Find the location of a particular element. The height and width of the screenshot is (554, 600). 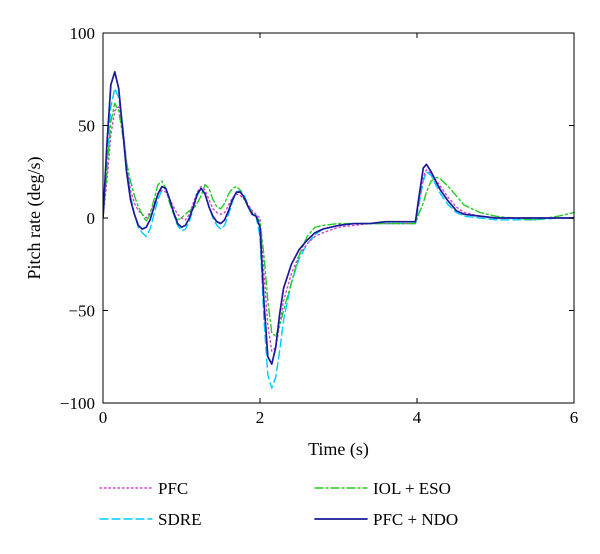

legend-label: SDRE is located at coordinates (179, 519).